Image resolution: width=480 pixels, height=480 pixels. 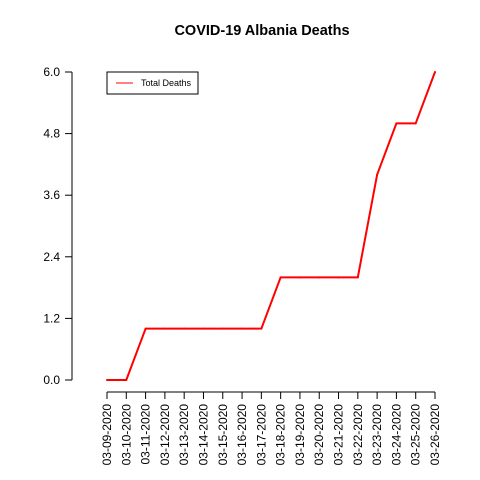 I want to click on legend-box, so click(x=152, y=83).